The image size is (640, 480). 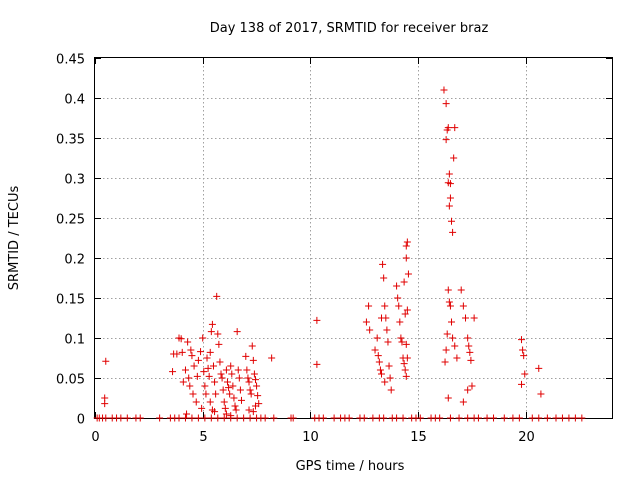 What do you see at coordinates (74, 340) in the screenshot?
I see `y-tick-label: 0.1` at bounding box center [74, 340].